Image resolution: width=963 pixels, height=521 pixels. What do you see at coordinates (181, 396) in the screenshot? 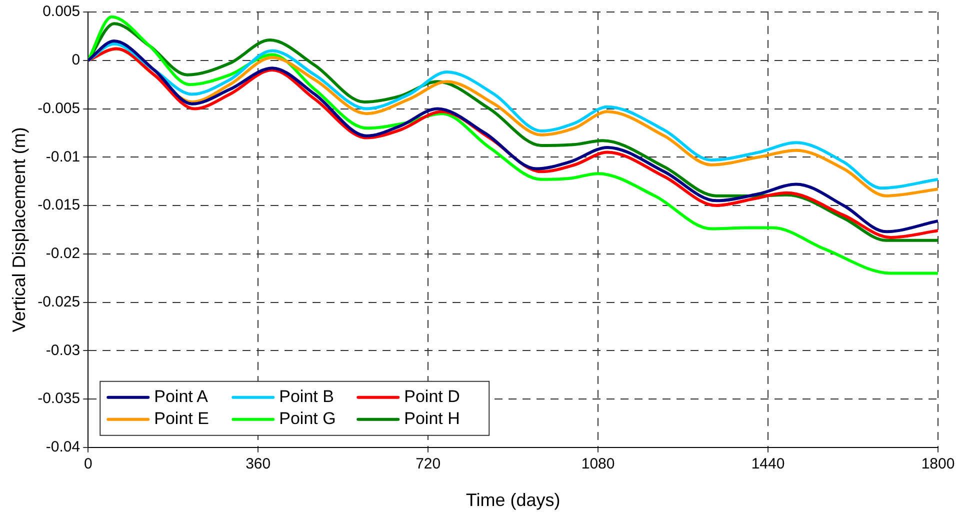
I see `legend-label: Point A` at bounding box center [181, 396].